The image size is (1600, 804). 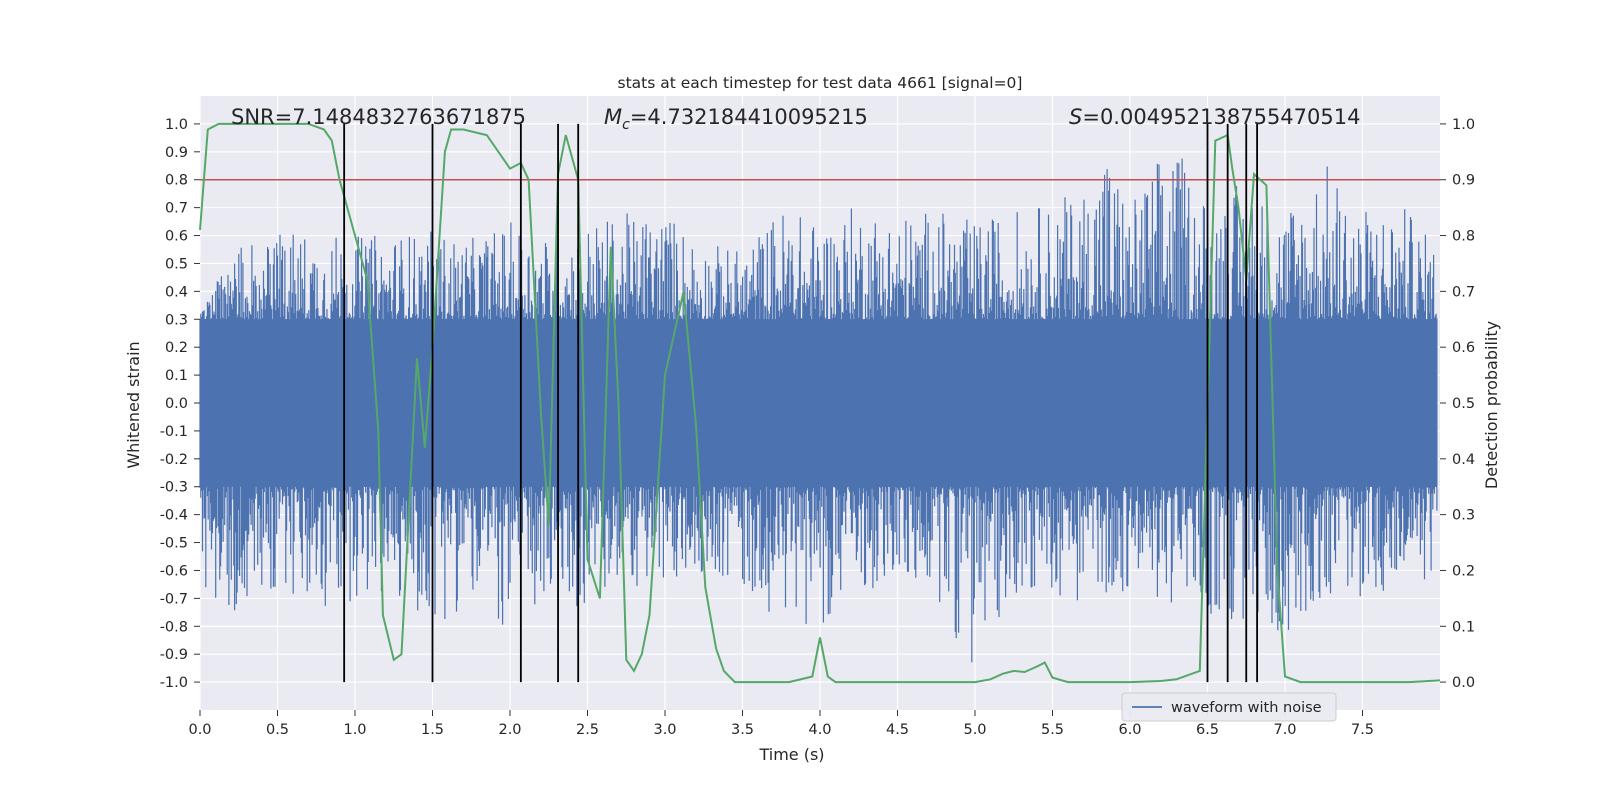 I want to click on s-value: =0.004952138755470514, so click(x=1221, y=117).